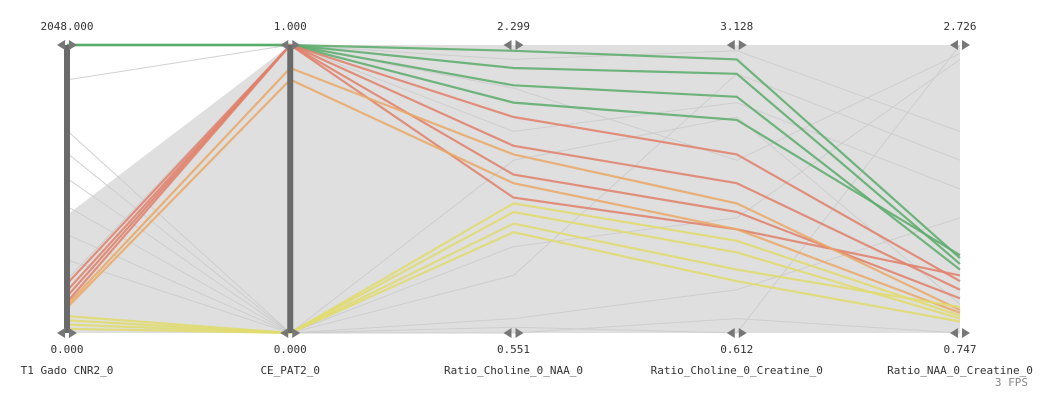 This screenshot has height=409, width=1050. What do you see at coordinates (959, 349) in the screenshot?
I see `axis-min-label: 0.747` at bounding box center [959, 349].